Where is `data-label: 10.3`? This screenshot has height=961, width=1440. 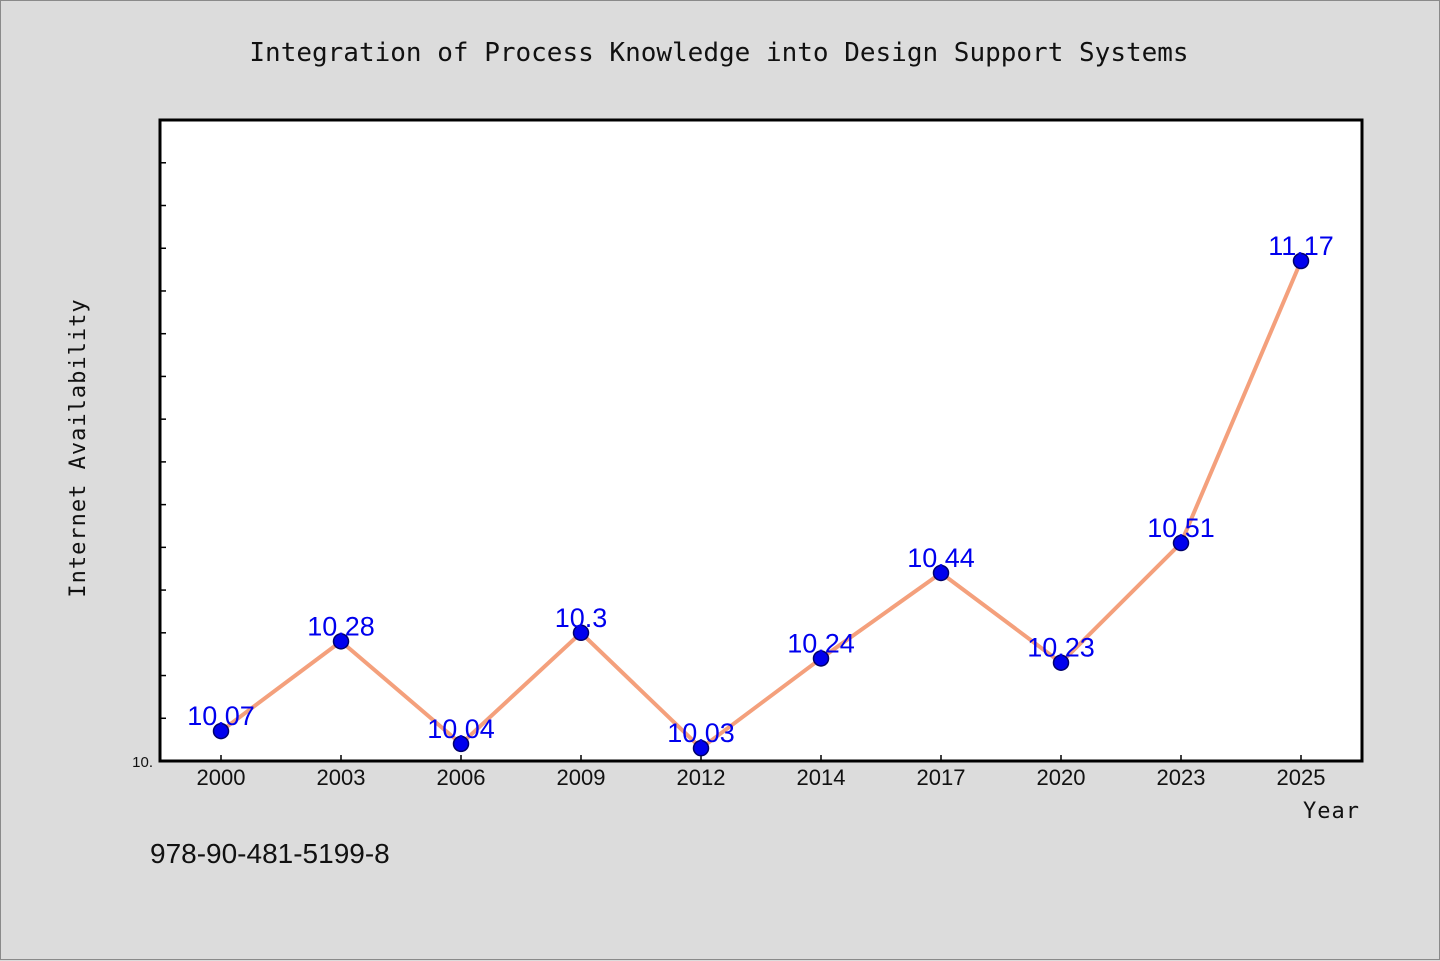
data-label: 10.3 is located at coordinates (581, 618).